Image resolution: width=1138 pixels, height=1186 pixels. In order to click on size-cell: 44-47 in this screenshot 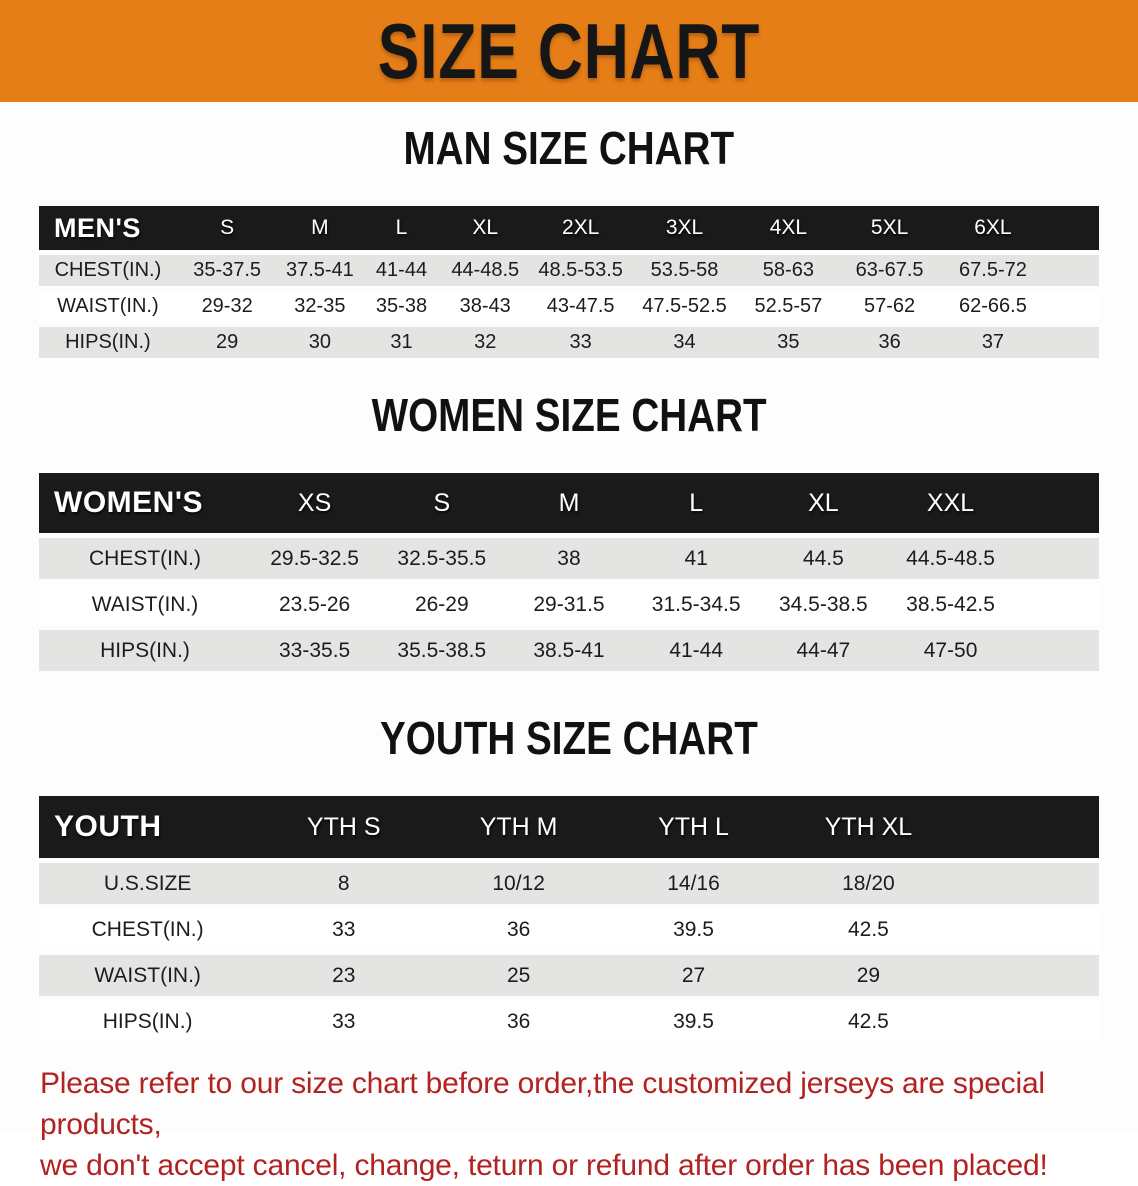, I will do `click(823, 650)`.